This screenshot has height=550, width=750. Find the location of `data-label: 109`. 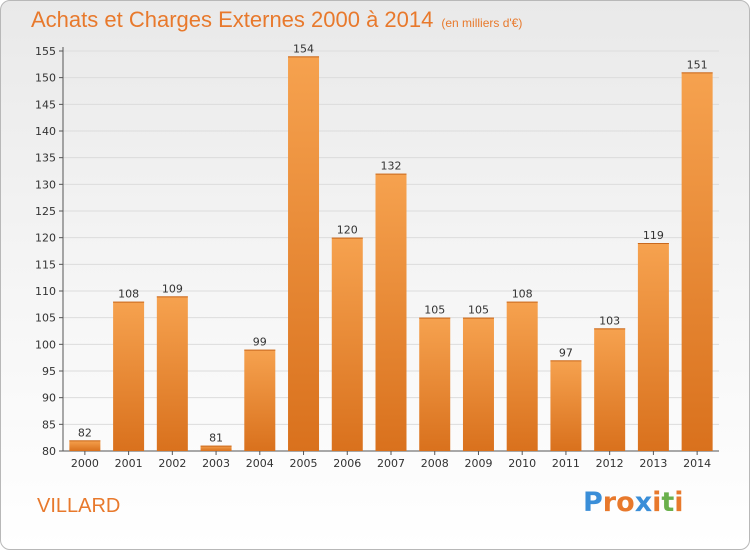

data-label: 109 is located at coordinates (172, 288).